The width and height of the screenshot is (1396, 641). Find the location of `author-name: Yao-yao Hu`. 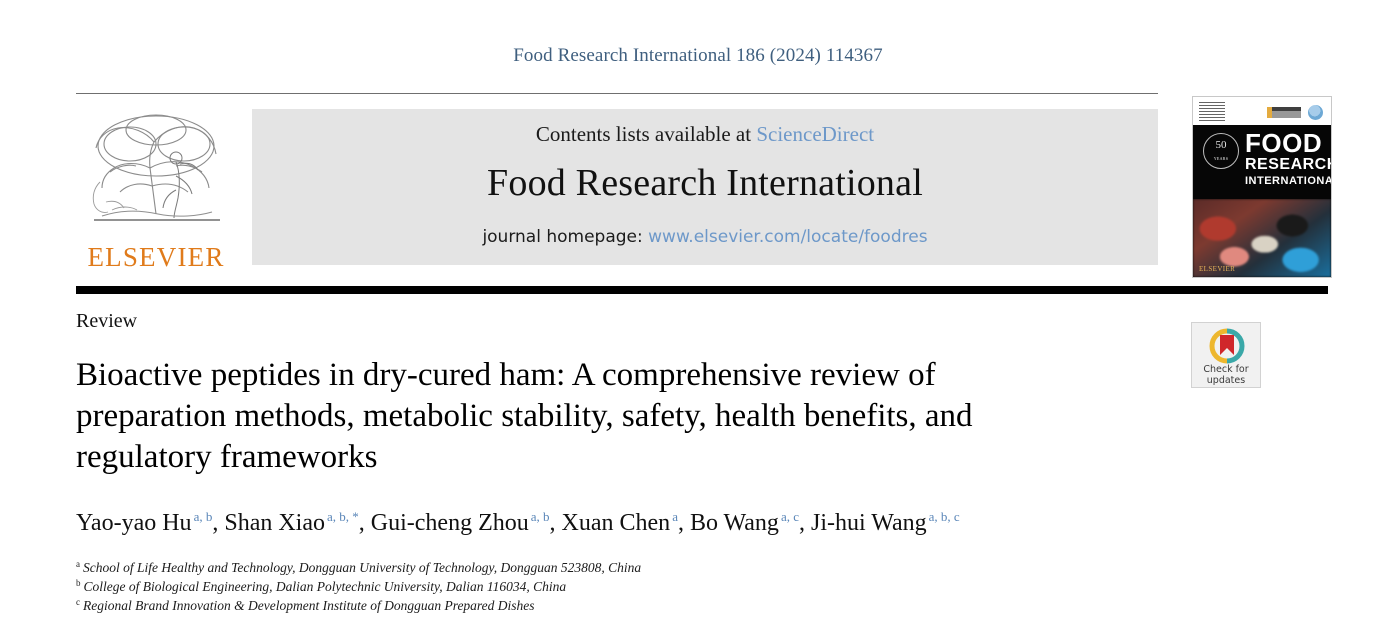

author-name: Yao-yao Hu is located at coordinates (134, 523).